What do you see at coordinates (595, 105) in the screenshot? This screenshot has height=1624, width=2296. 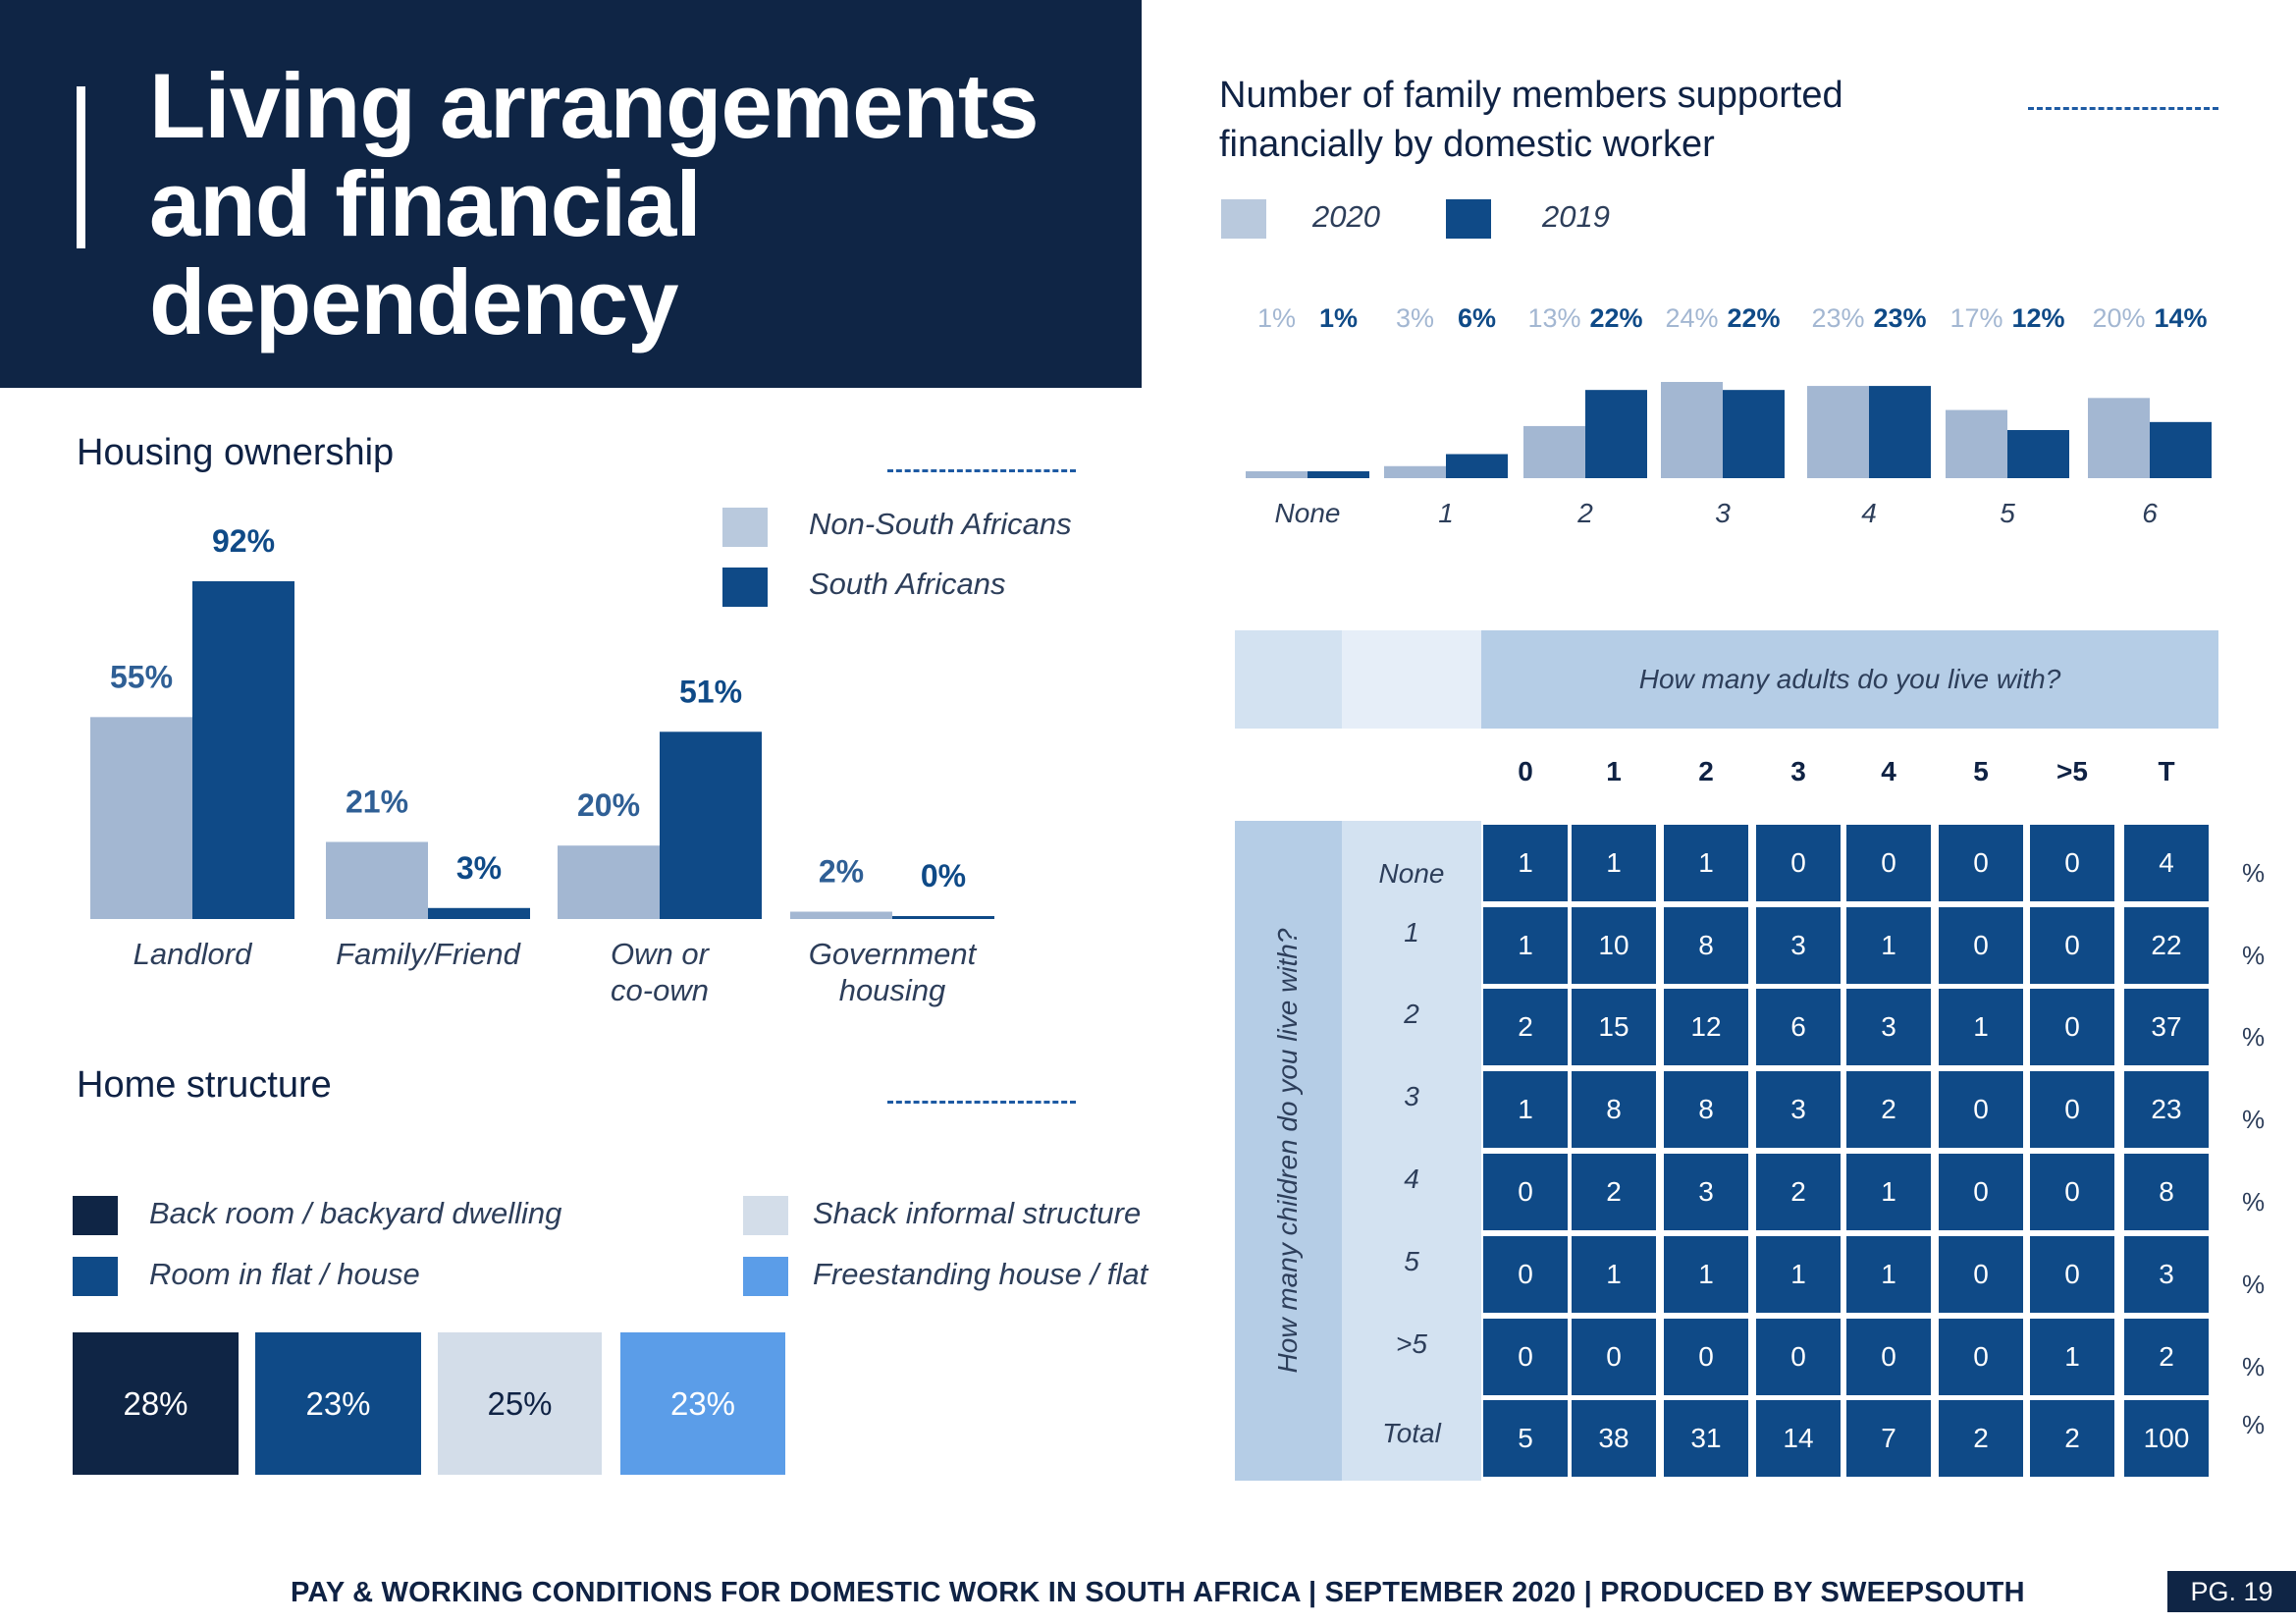 I see `page-title-line-1: Living arrangements` at bounding box center [595, 105].